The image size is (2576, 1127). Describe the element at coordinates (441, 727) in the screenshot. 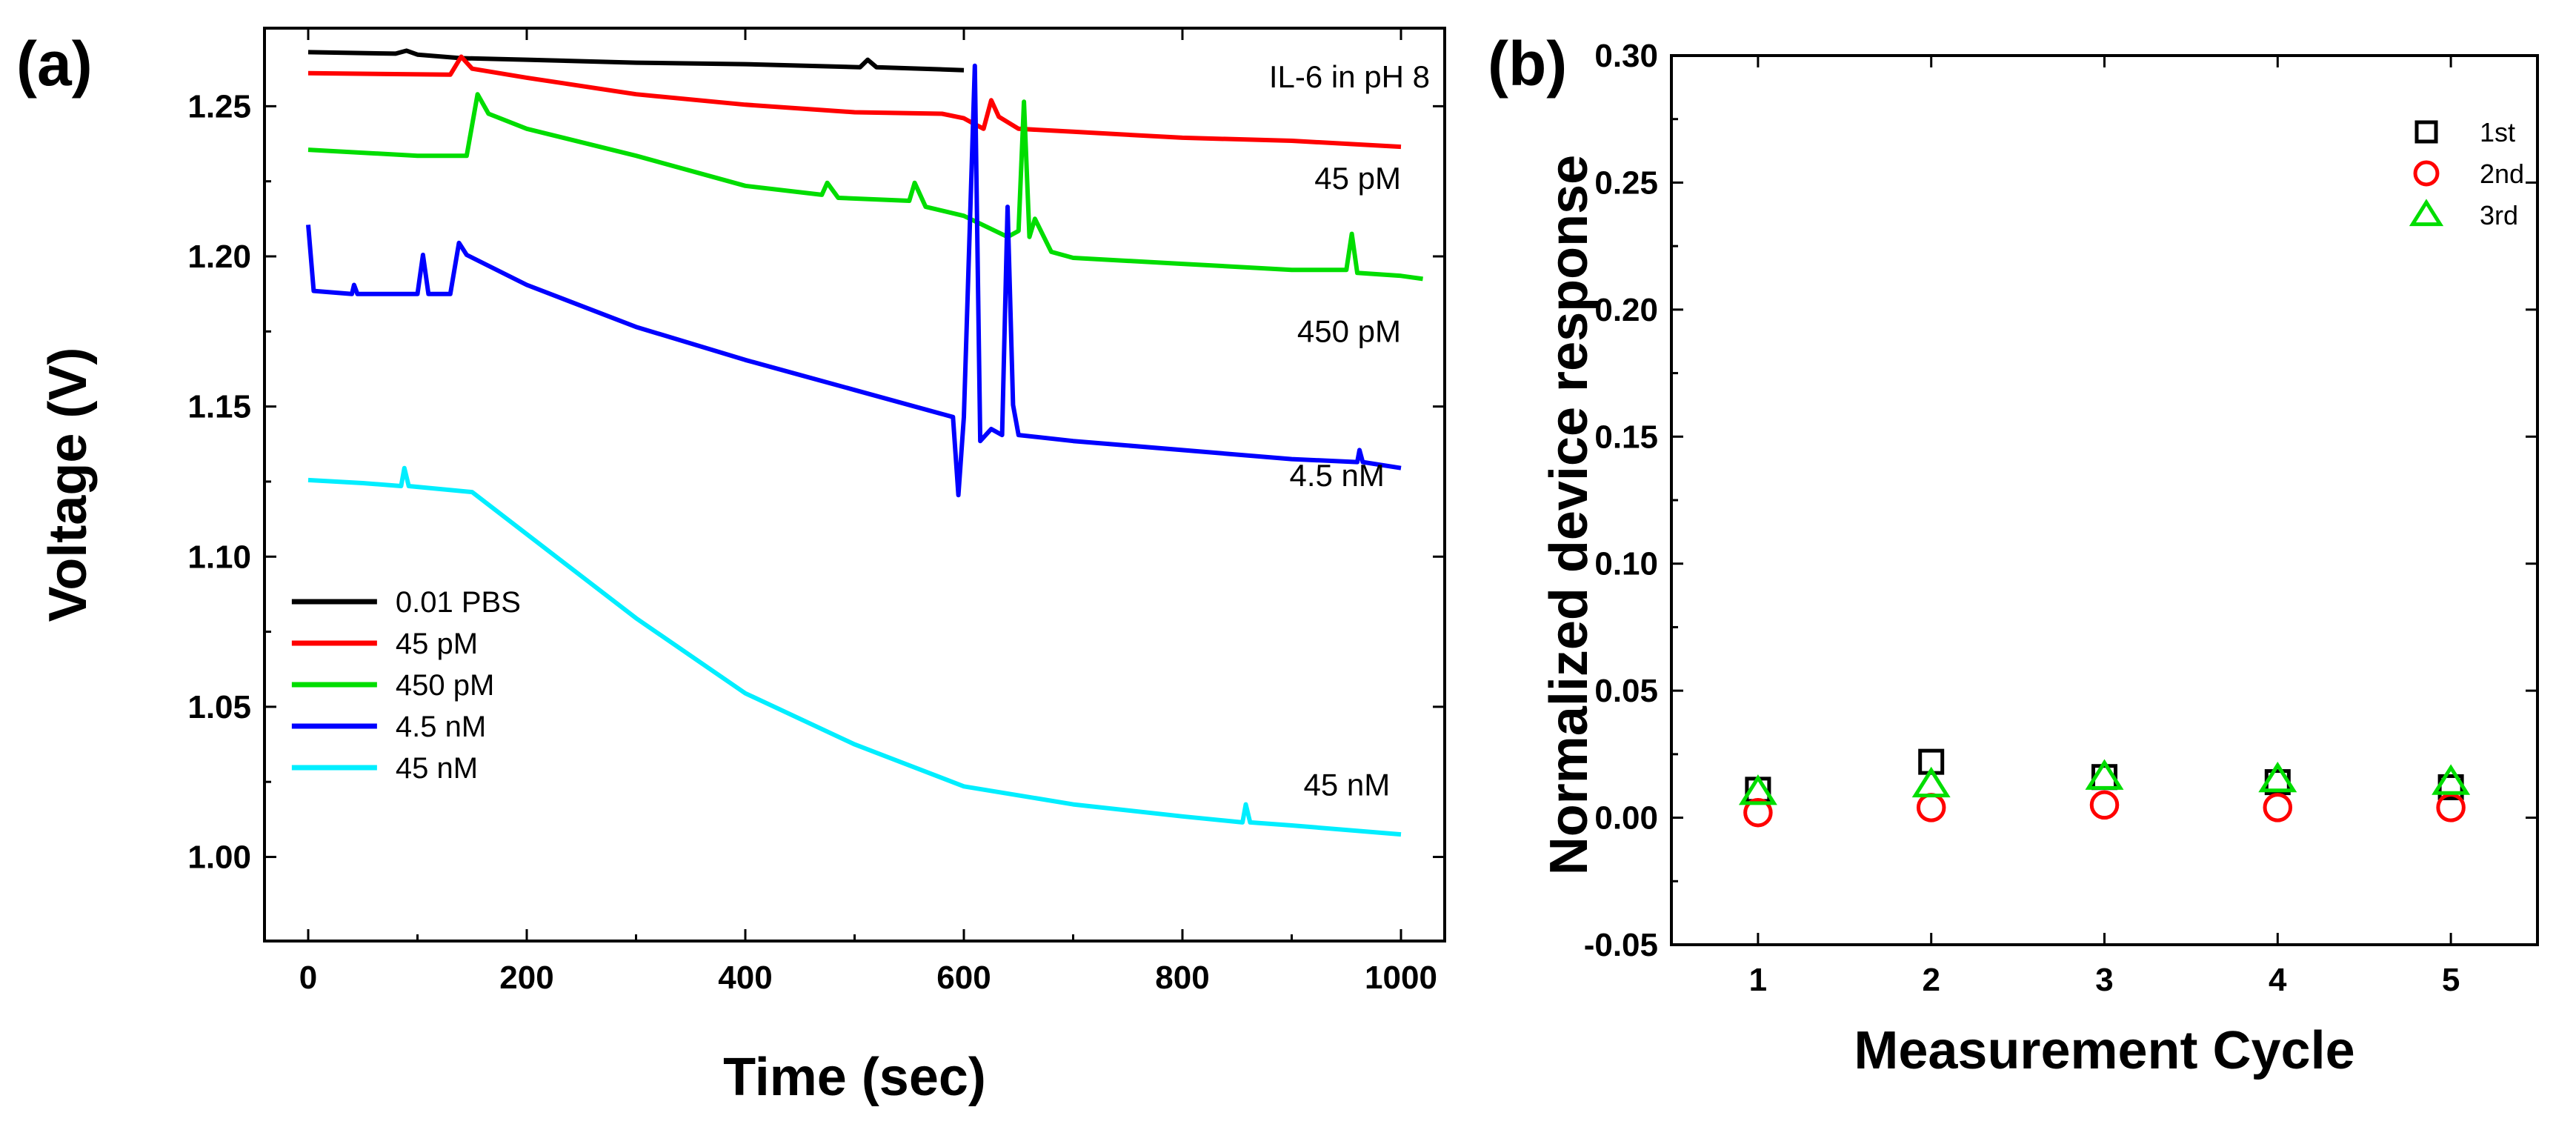

I see `legend-label-a: 4.5 nM` at that location.